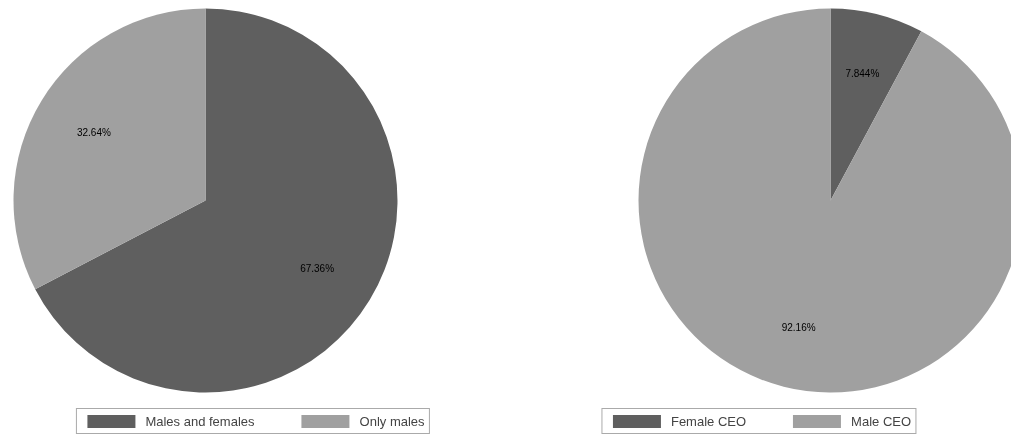 The height and width of the screenshot is (438, 1011). I want to click on data-label: 32.64%, so click(93, 133).